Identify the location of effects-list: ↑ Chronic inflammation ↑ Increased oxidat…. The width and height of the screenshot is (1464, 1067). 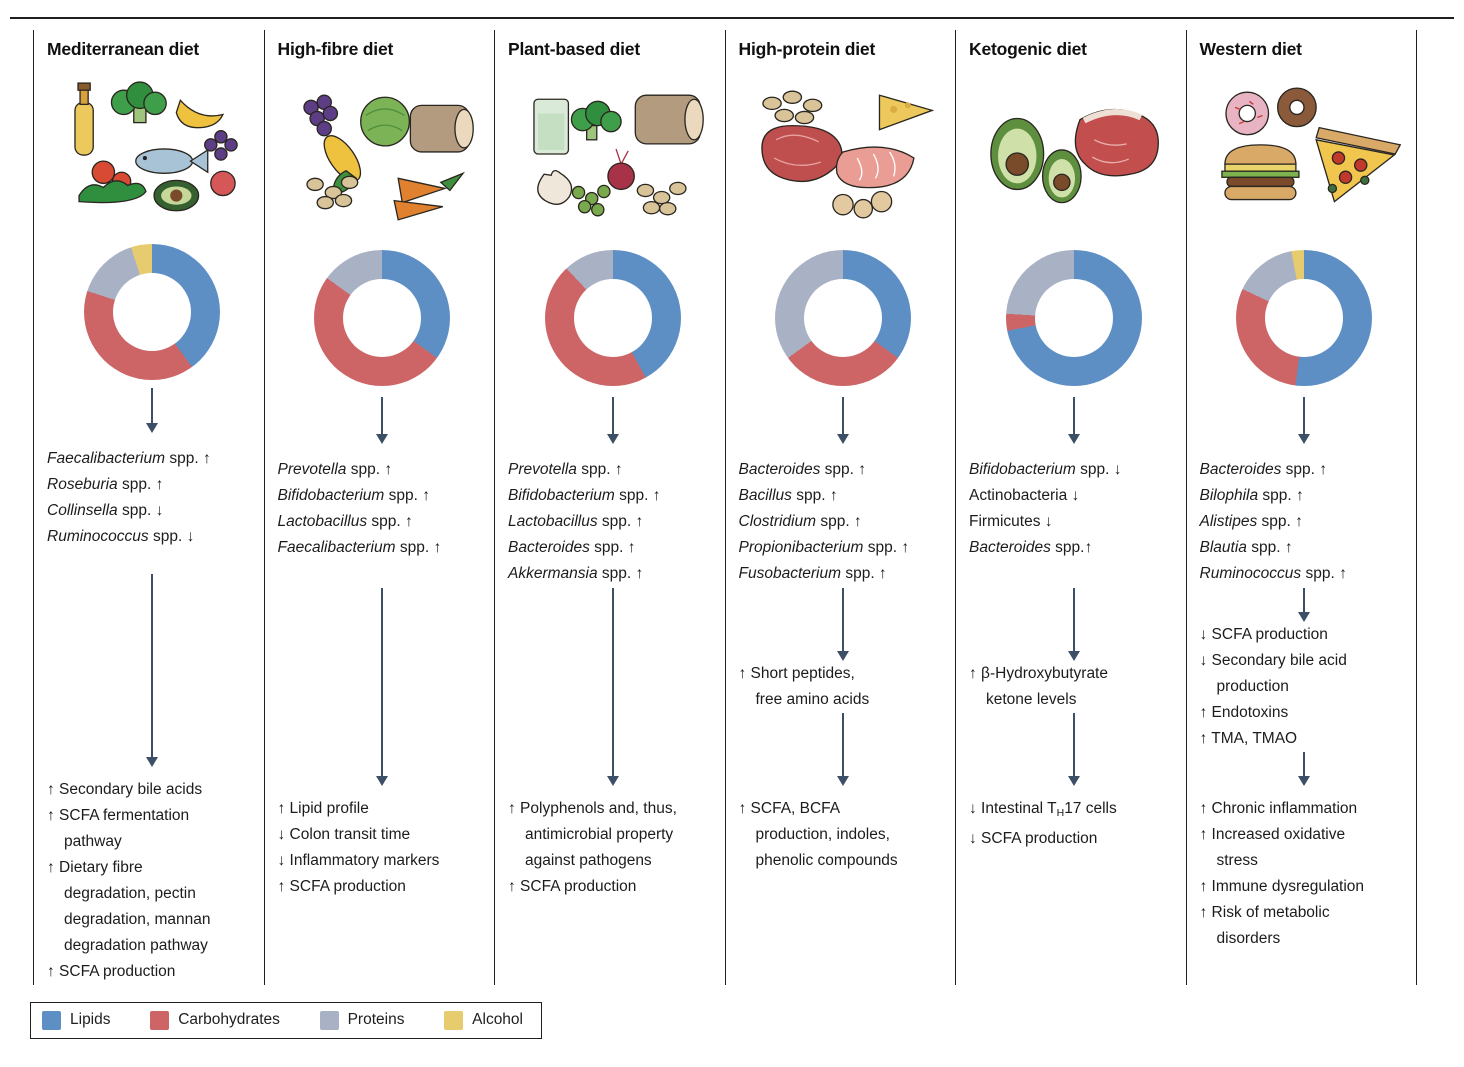
(1305, 869).